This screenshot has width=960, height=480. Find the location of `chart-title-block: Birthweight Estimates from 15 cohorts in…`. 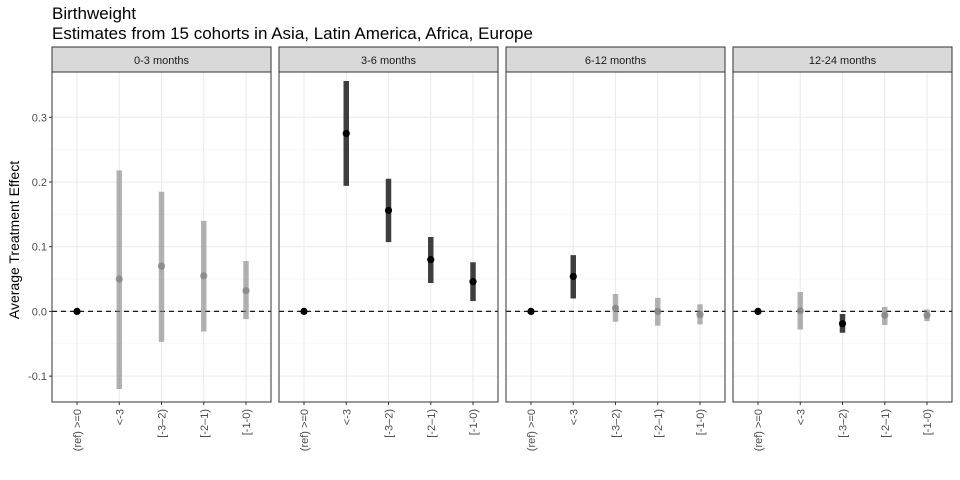

chart-title-block: Birthweight Estimates from 15 cohorts in… is located at coordinates (292, 24).